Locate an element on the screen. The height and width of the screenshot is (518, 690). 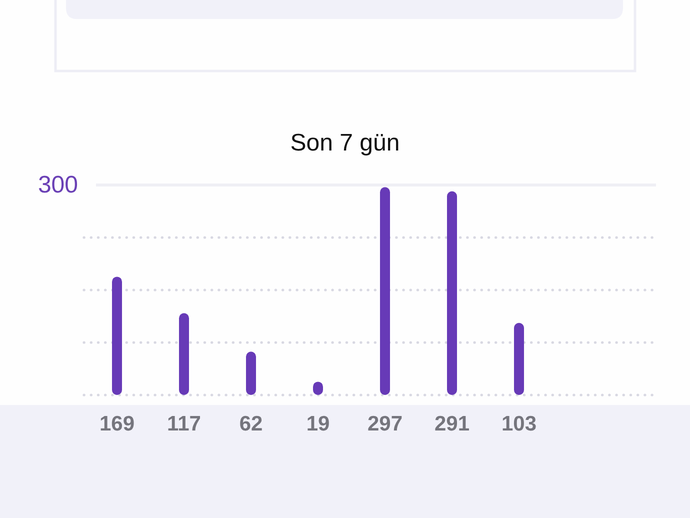
y-tick-label: 300 is located at coordinates (58, 185).